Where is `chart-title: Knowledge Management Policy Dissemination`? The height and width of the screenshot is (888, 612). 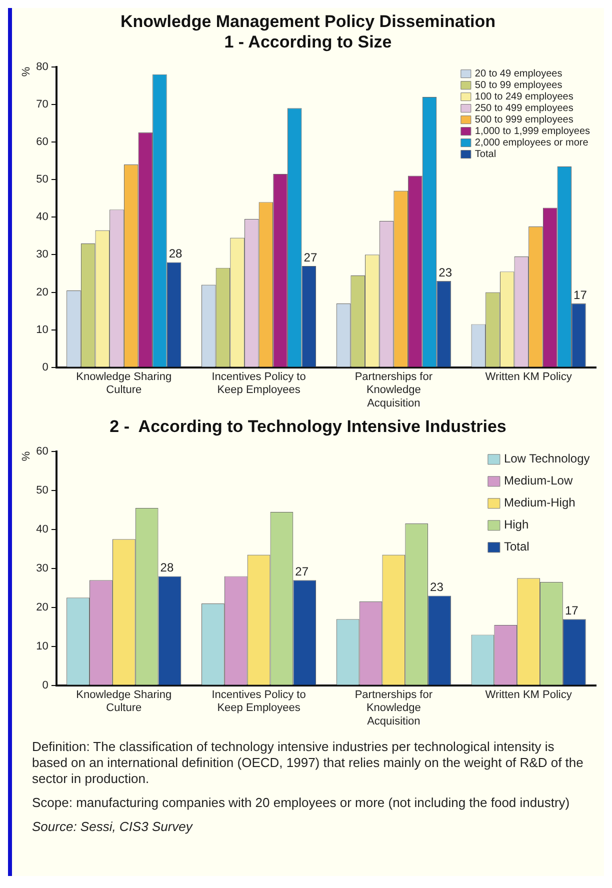 chart-title: Knowledge Management Policy Dissemination is located at coordinates (308, 21).